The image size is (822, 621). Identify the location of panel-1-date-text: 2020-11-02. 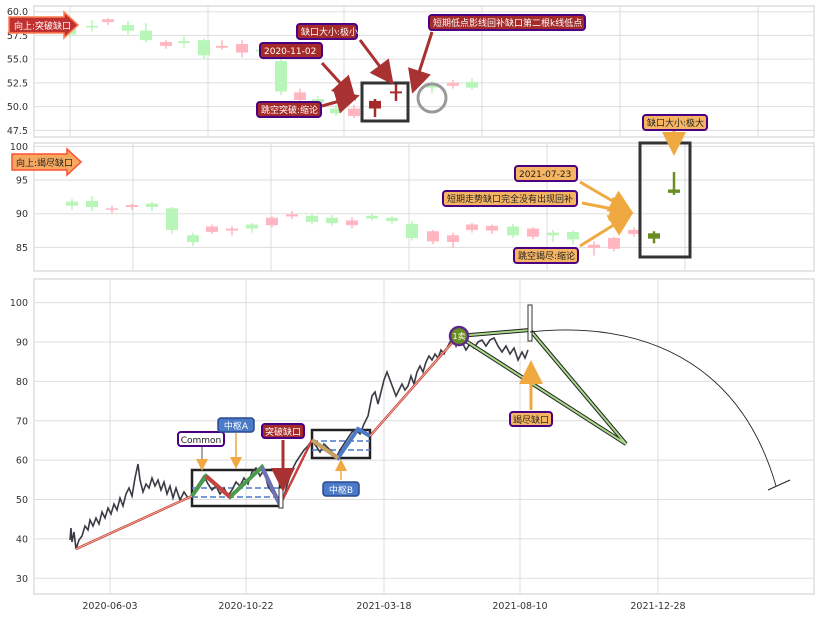
(290, 52).